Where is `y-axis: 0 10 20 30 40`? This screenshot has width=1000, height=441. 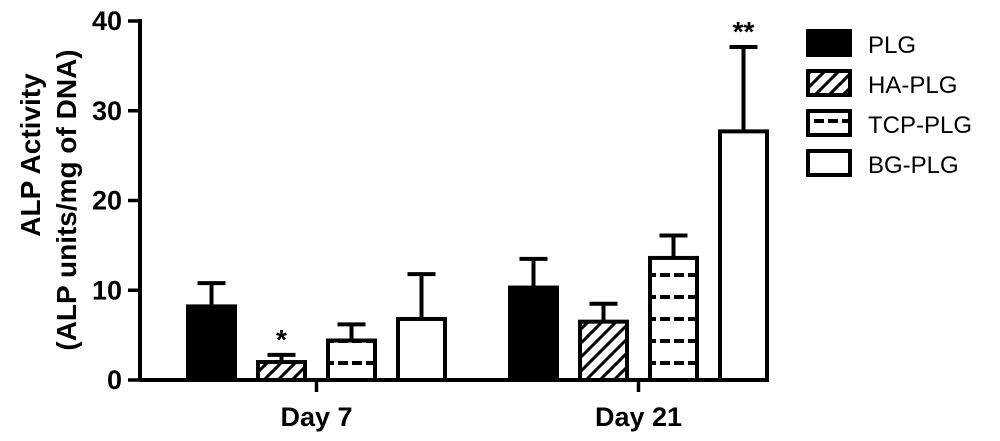
y-axis: 0 10 20 30 40 is located at coordinates (117, 200).